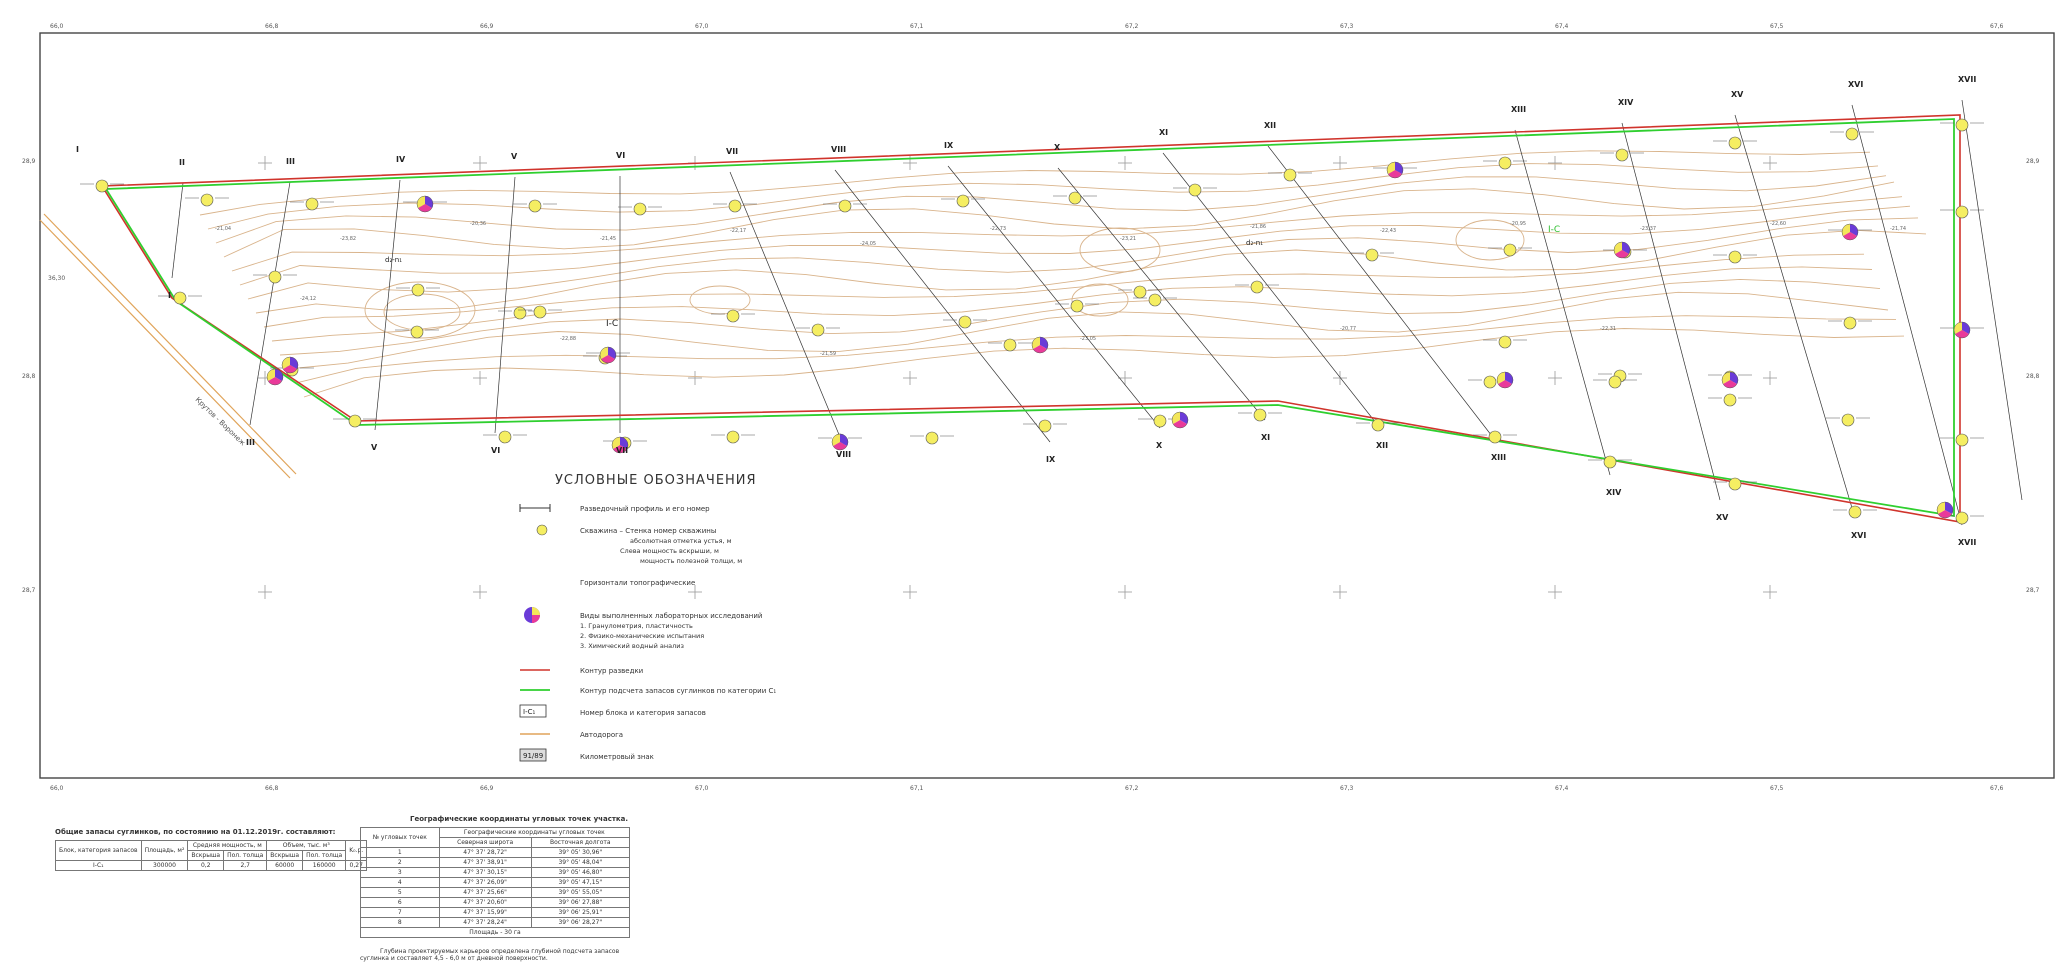 The height and width of the screenshot is (976, 2067). What do you see at coordinates (642, 636) in the screenshot?
I see `legend-text: 2. Физико-механические испытания` at bounding box center [642, 636].